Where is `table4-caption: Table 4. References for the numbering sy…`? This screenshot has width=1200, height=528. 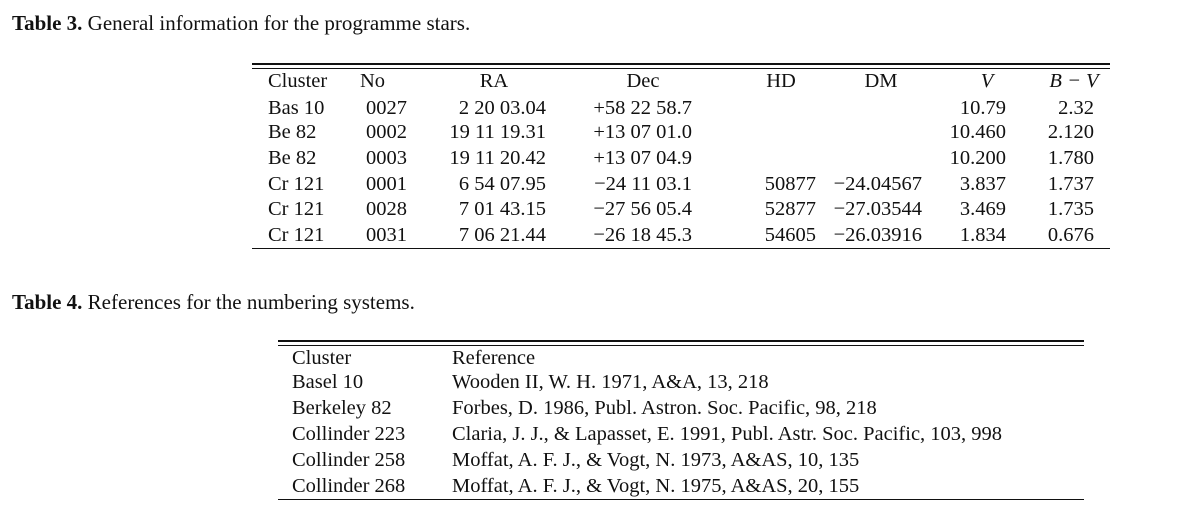
table4-caption: Table 4. References for the numbering sy… is located at coordinates (213, 302).